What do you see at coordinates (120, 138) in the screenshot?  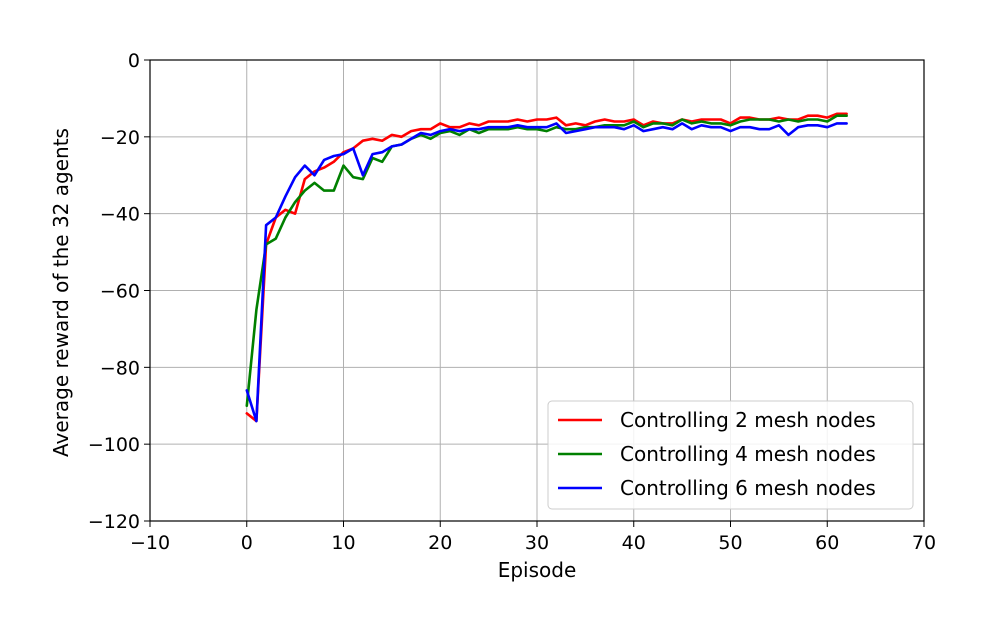 I see `y-tick-label: −20` at bounding box center [120, 138].